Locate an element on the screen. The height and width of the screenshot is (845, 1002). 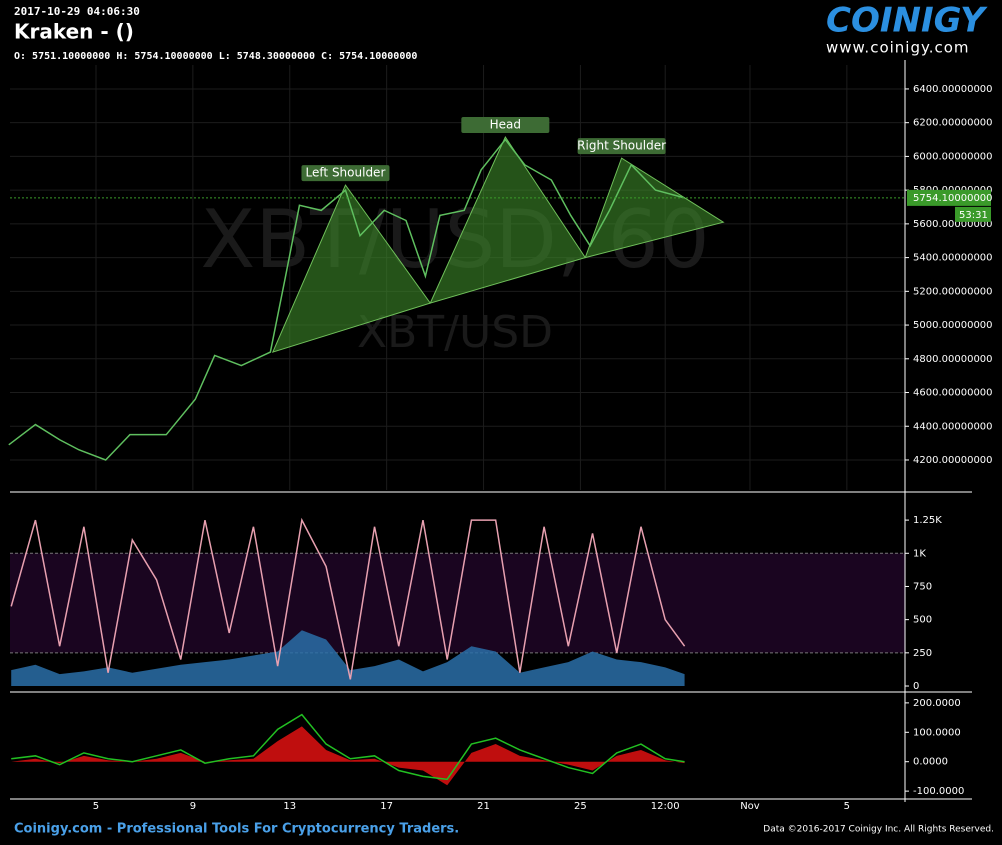
countdown-box is located at coordinates (973, 214).